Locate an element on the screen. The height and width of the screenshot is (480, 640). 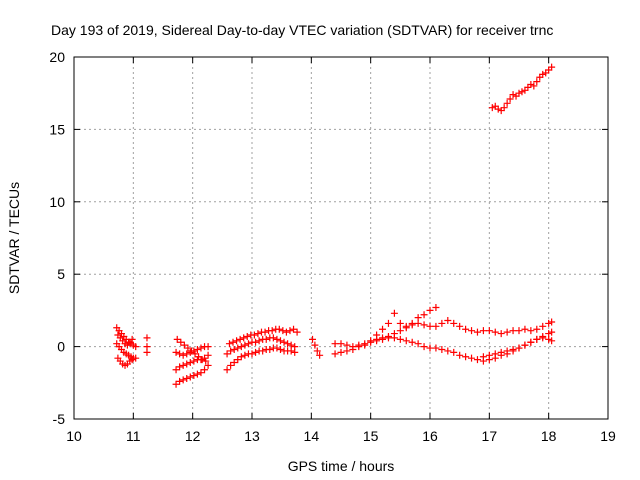
series-arc-s is located at coordinates (522, 89).